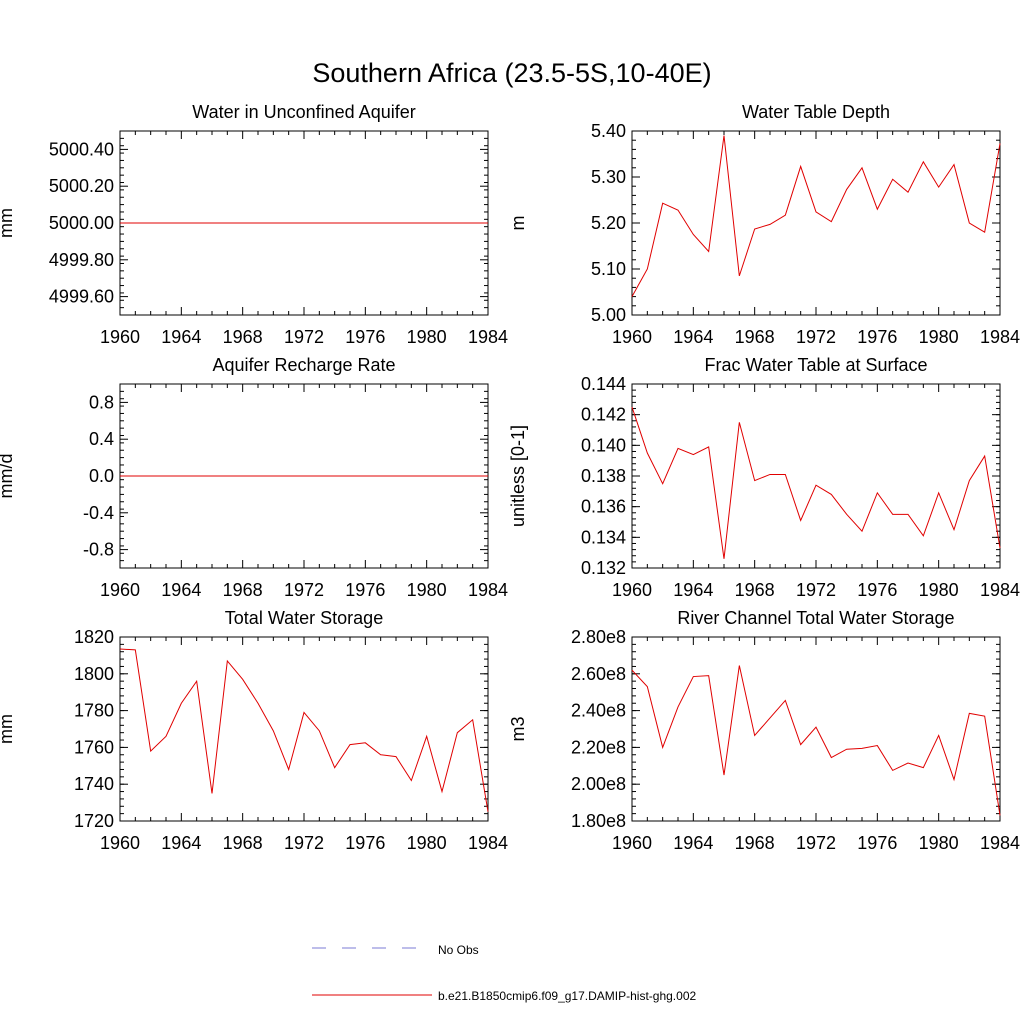 The height and width of the screenshot is (1024, 1024). I want to click on y-tick-label: -0.8, so click(98, 550).